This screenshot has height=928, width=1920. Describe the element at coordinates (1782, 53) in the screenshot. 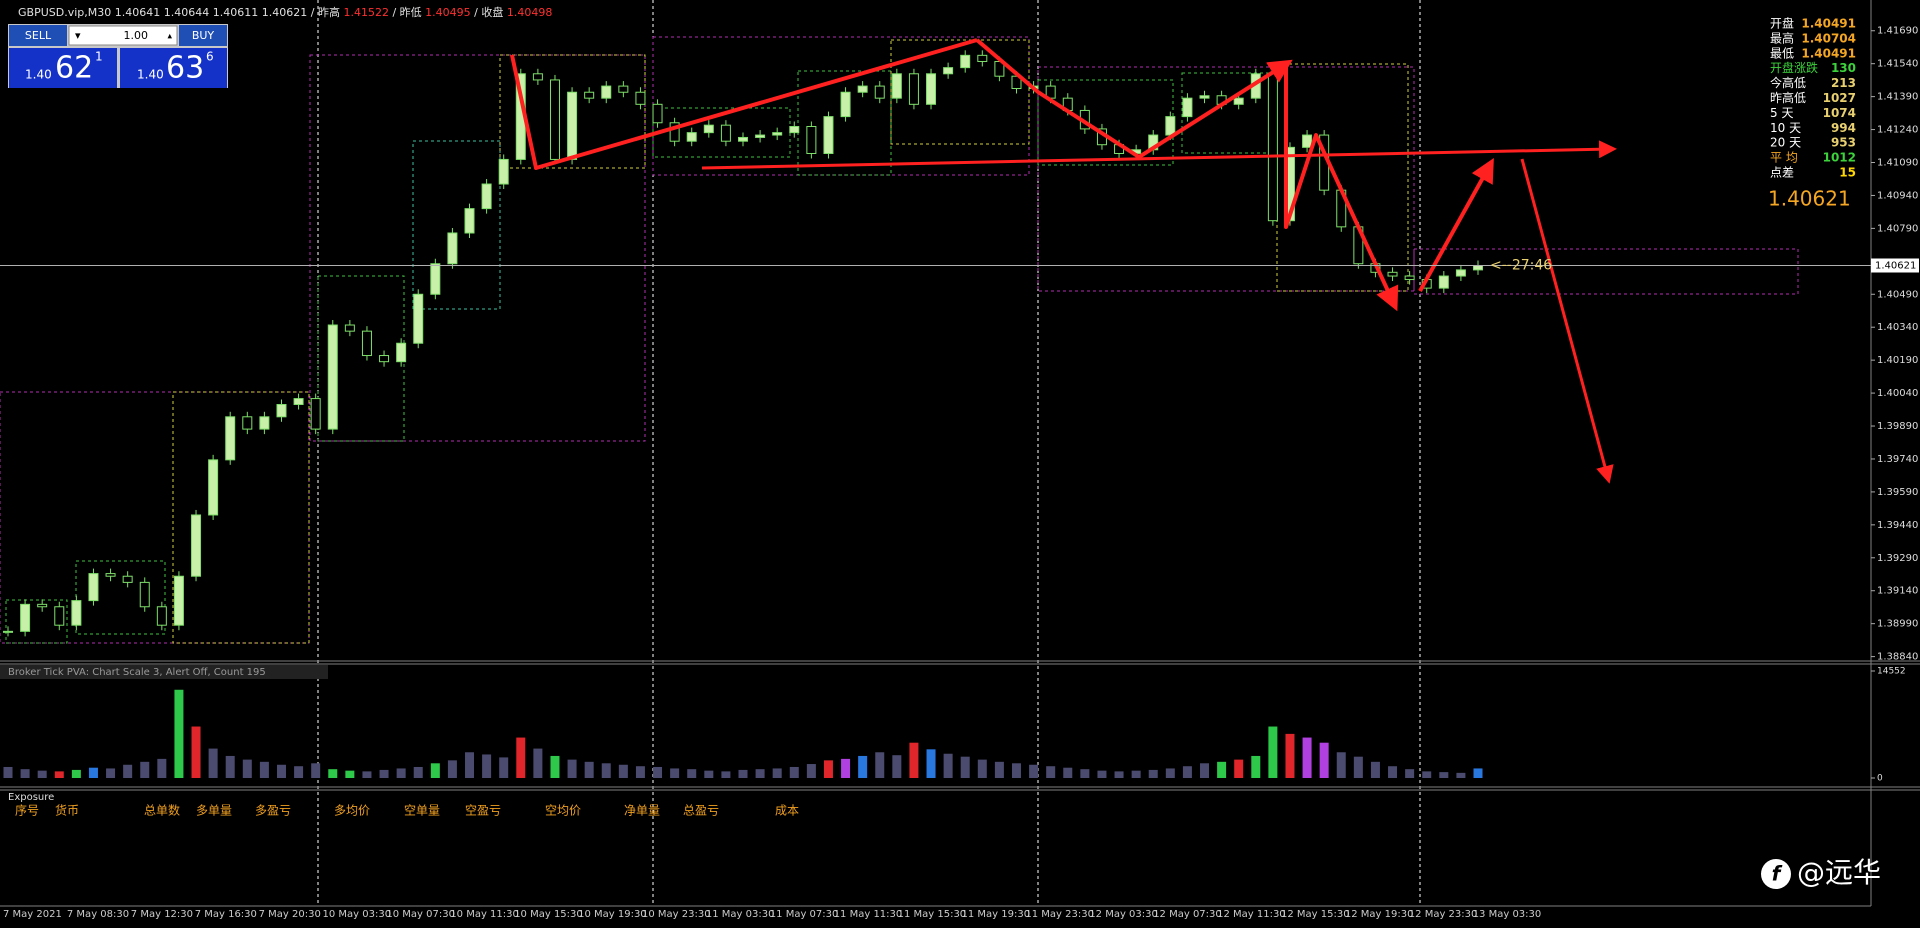

I see `info-label: 最低` at that location.